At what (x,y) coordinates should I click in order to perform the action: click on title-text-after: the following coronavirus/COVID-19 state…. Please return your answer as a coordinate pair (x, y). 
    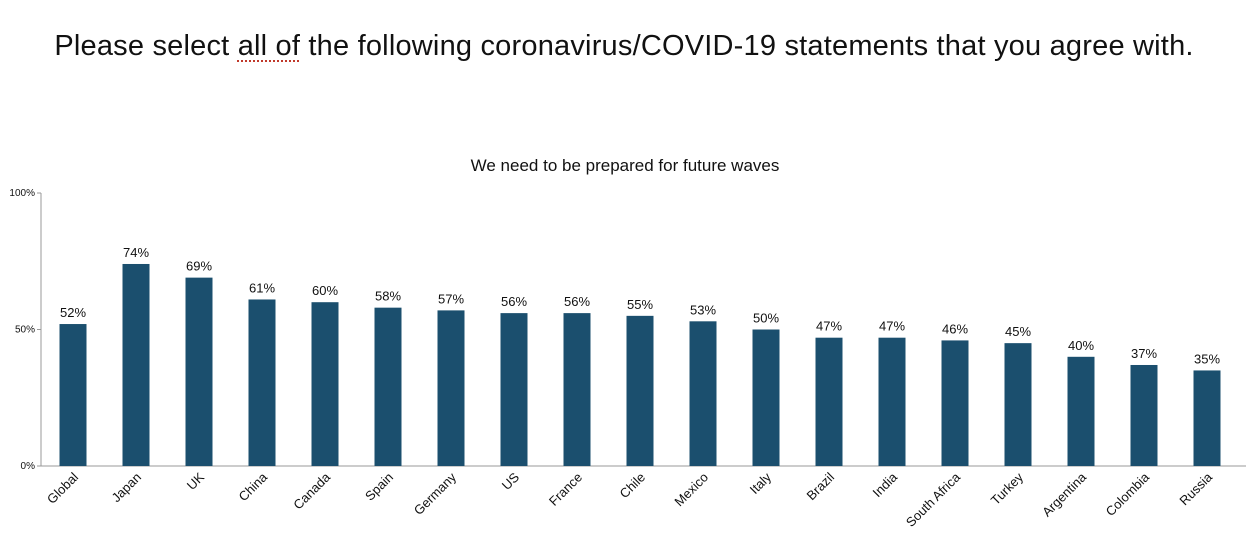
    Looking at the image, I should click on (747, 46).